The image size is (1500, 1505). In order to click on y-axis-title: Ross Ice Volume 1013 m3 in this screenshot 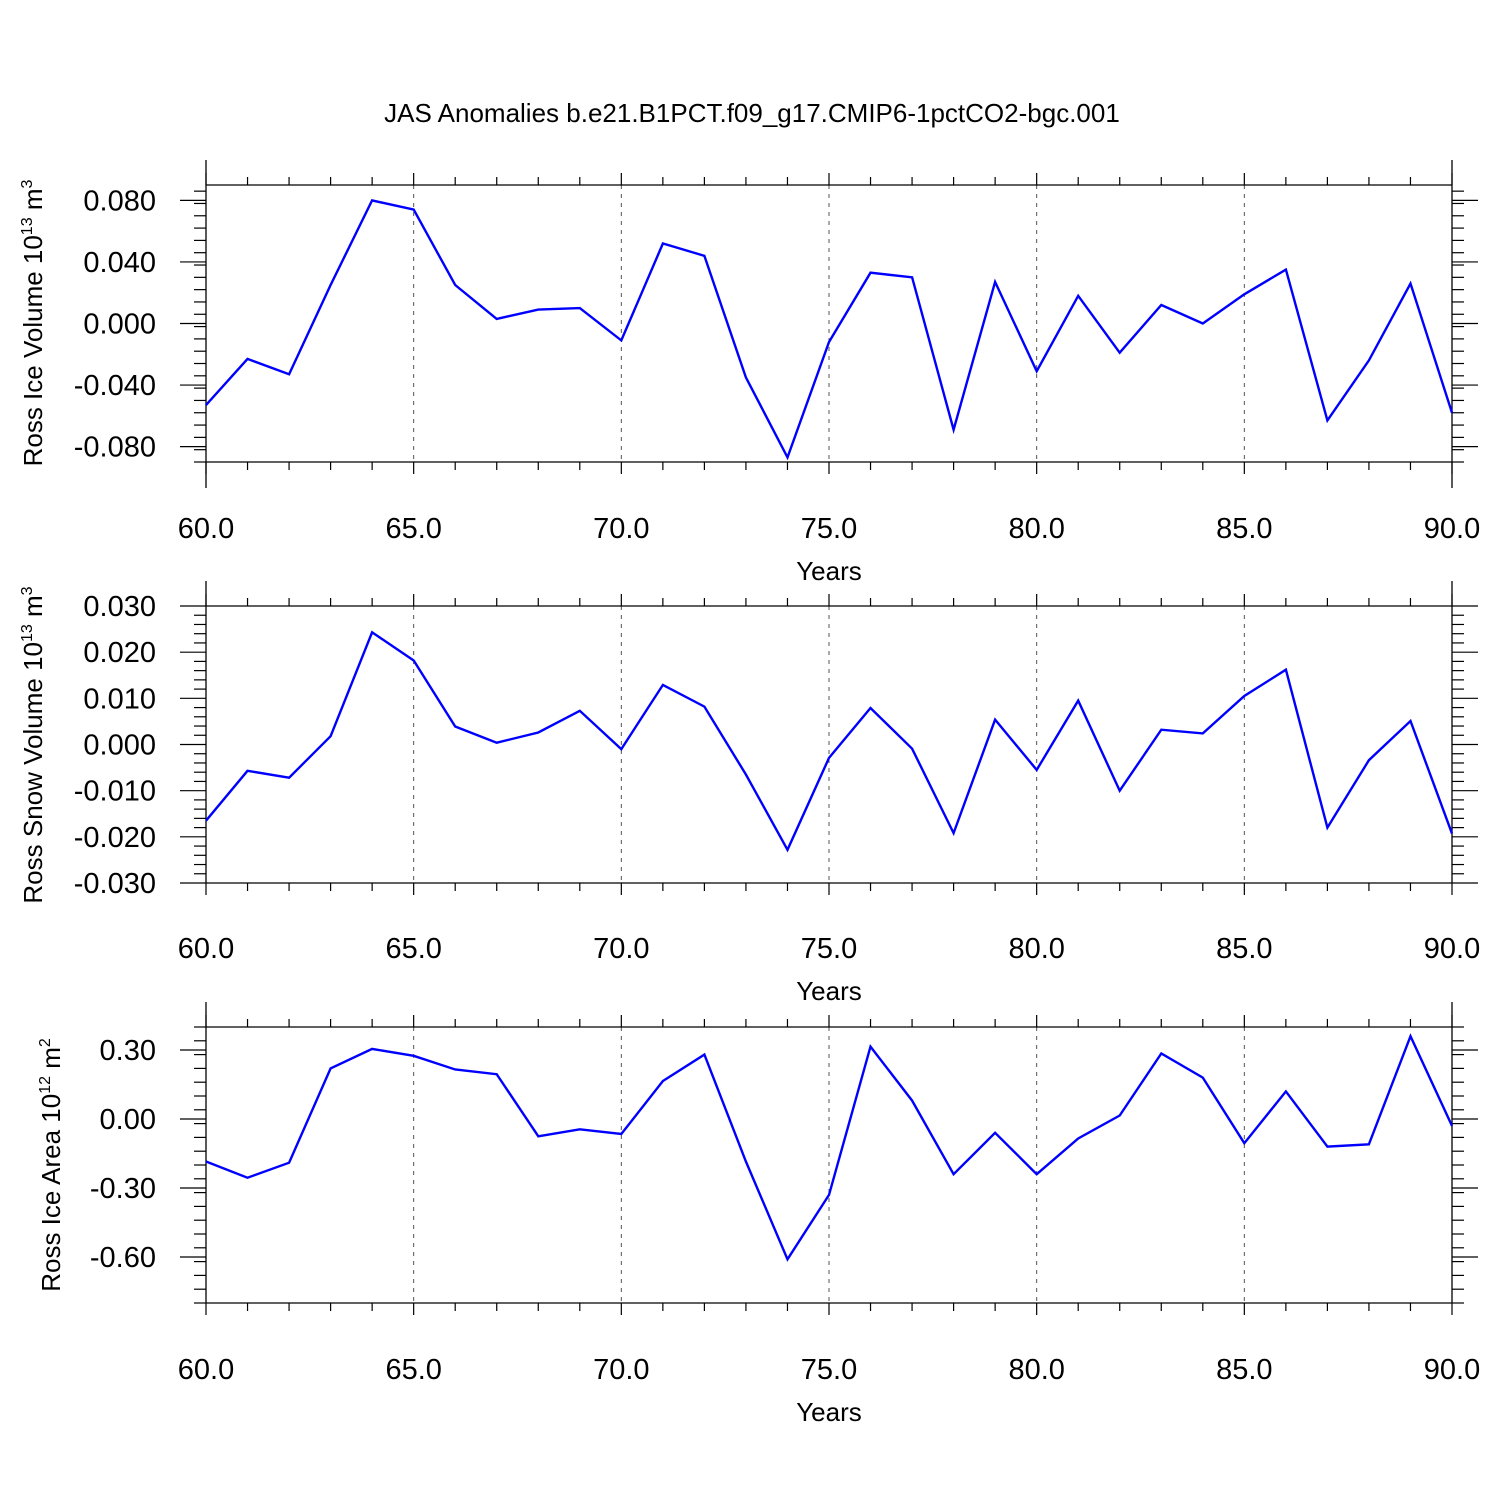, I will do `click(33, 322)`.